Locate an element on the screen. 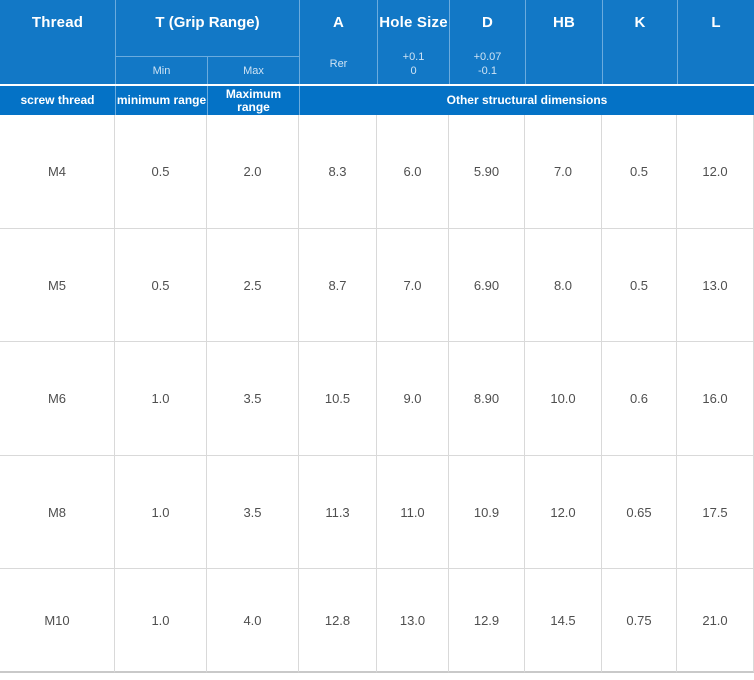 The width and height of the screenshot is (754, 680). table-cell: 0.75 is located at coordinates (639, 621).